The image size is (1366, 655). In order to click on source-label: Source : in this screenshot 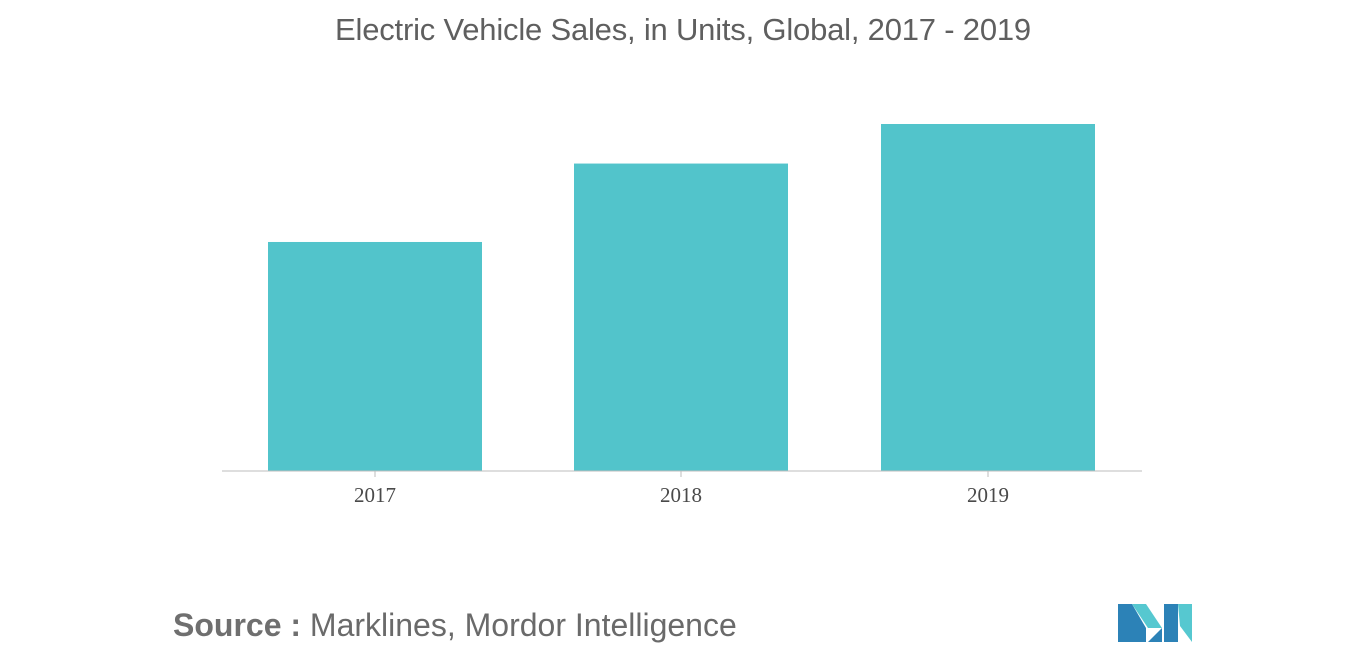, I will do `click(237, 625)`.